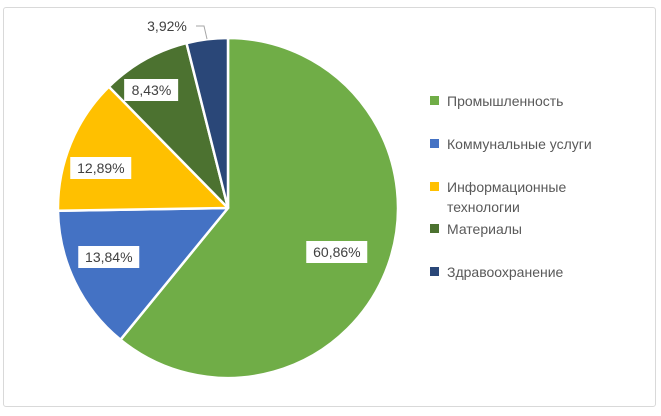  I want to click on pie-slice-utilities, so click(143, 273).